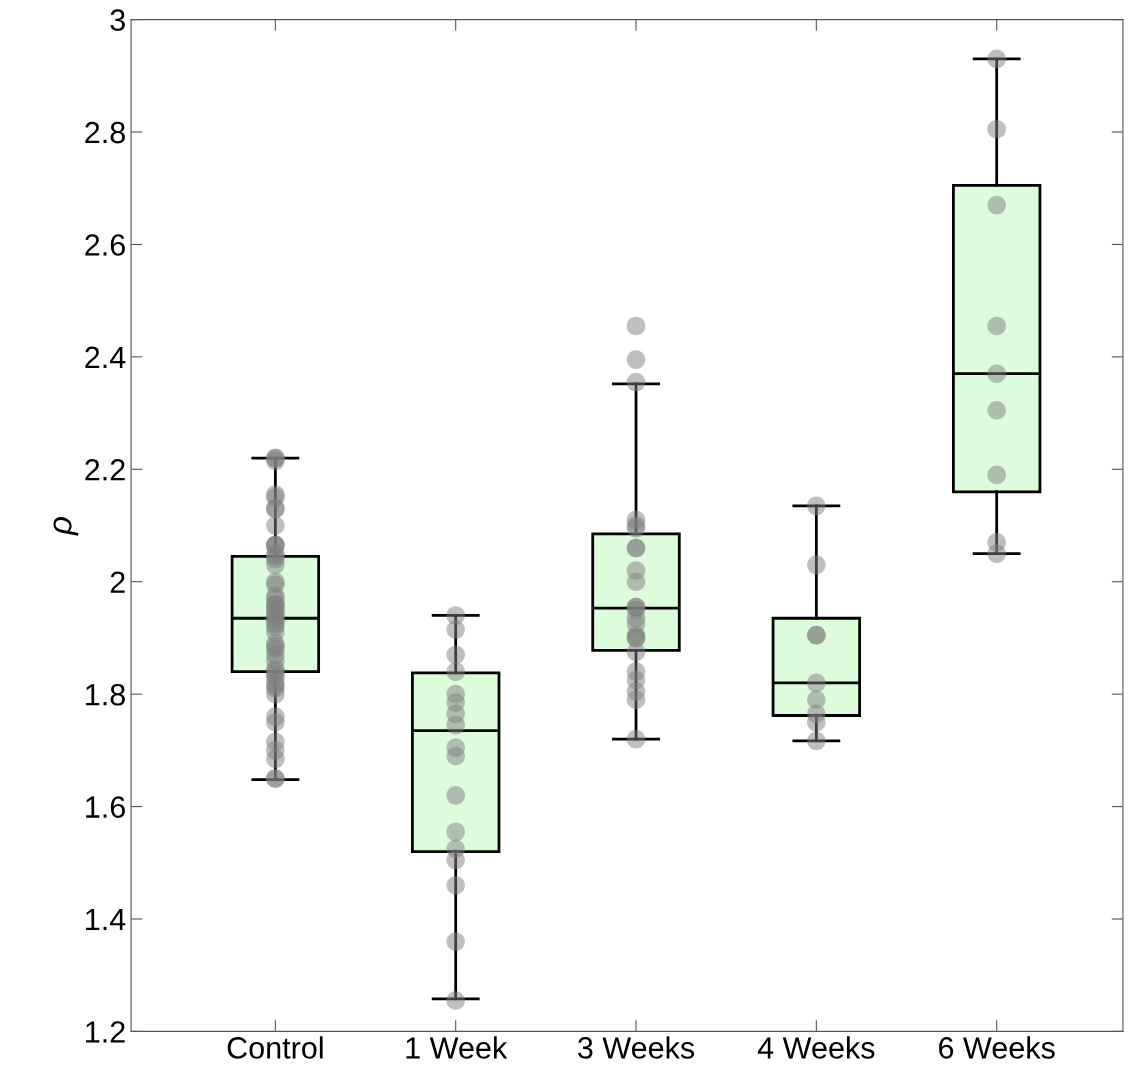 The width and height of the screenshot is (1140, 1088). What do you see at coordinates (105, 357) in the screenshot?
I see `y-tick-label: 2.4` at bounding box center [105, 357].